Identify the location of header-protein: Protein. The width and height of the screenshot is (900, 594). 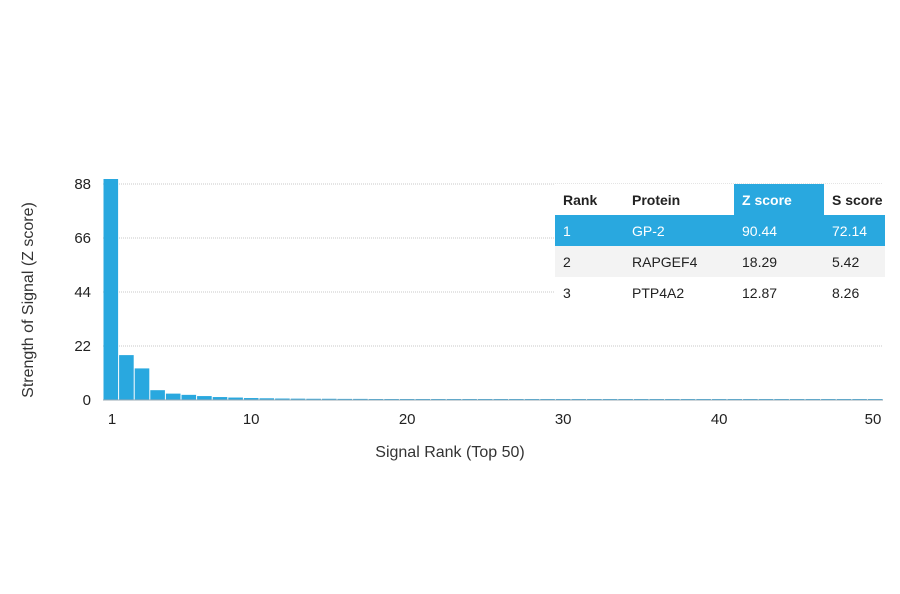
(656, 199).